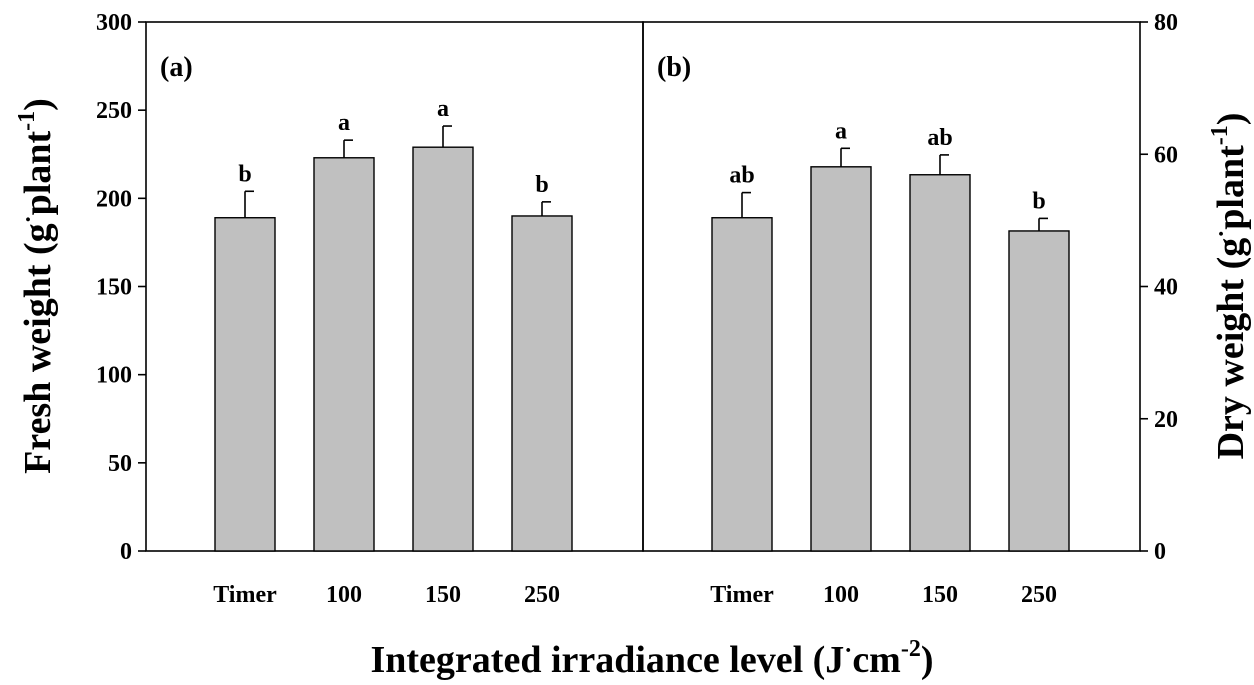 Image resolution: width=1254 pixels, height=685 pixels. I want to click on y-axis-label-right-main: Dry weight (g, so click(1231, 349).